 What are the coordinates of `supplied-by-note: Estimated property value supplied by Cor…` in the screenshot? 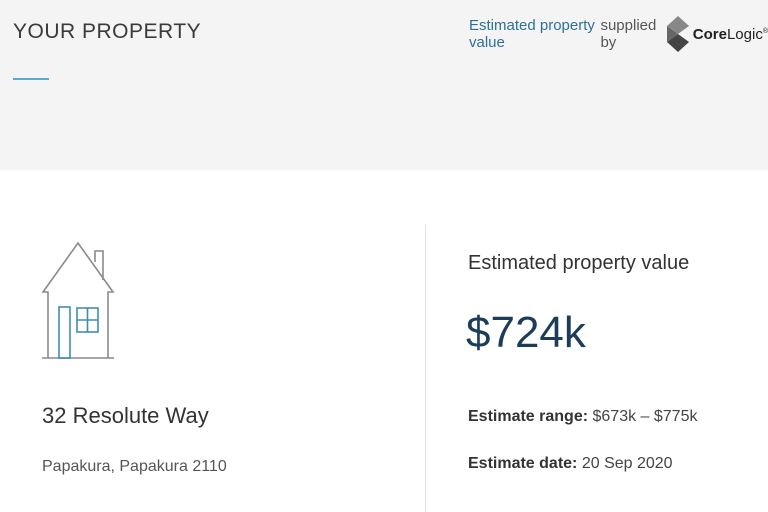 It's located at (618, 34).